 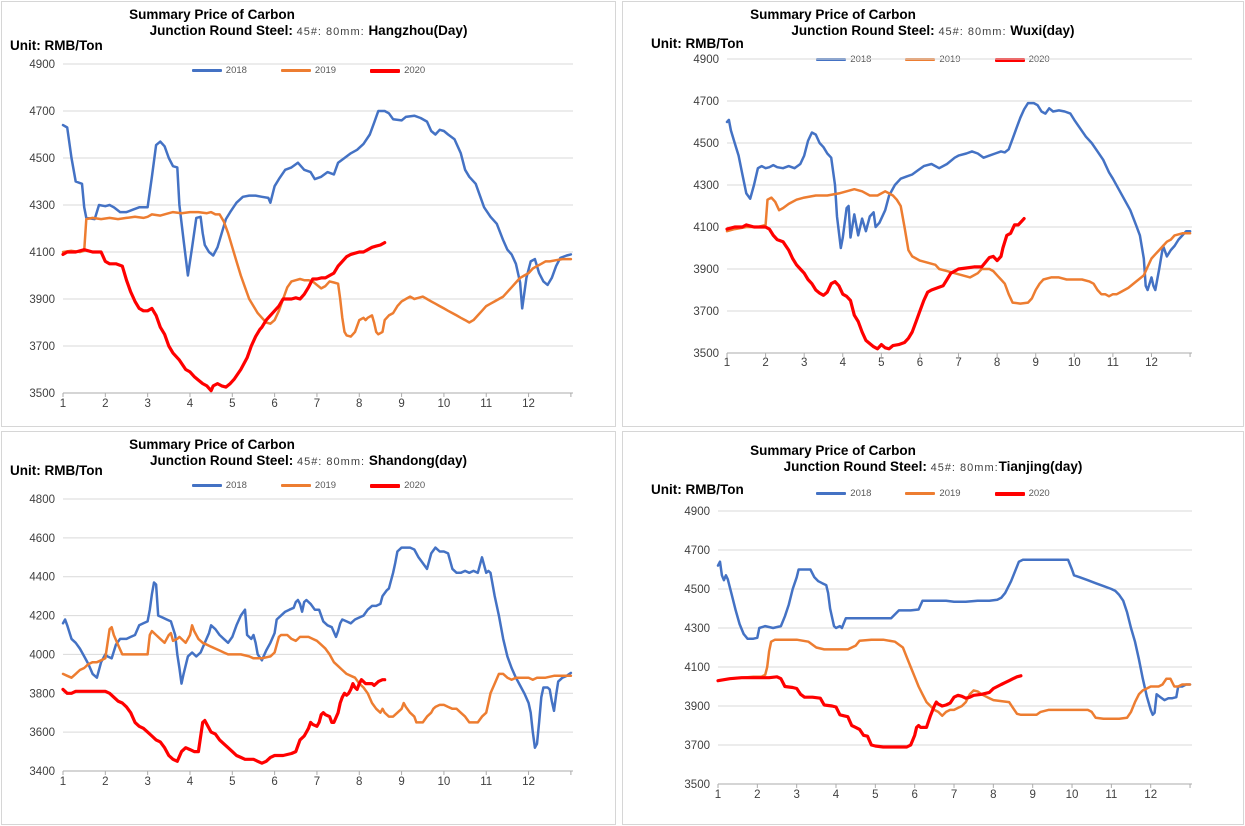 I want to click on legend-swatch-2018, so click(x=206, y=70).